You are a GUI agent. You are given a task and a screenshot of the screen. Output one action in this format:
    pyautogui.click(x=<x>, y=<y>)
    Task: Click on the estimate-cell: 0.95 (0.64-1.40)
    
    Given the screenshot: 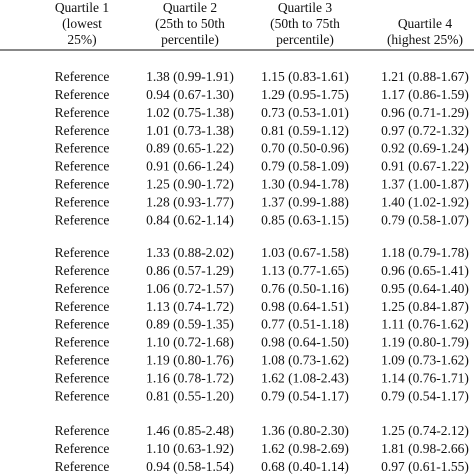 What is the action you would take?
    pyautogui.click(x=425, y=288)
    